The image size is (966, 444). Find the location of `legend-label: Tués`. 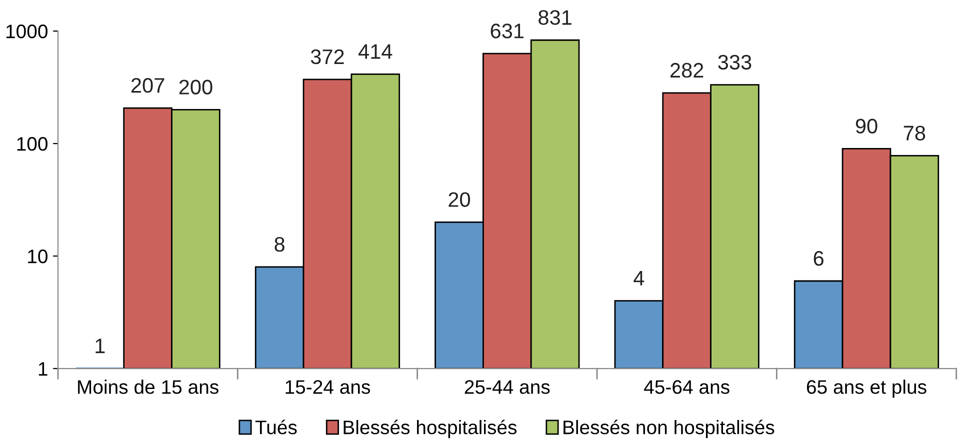

legend-label: Tués is located at coordinates (276, 427).